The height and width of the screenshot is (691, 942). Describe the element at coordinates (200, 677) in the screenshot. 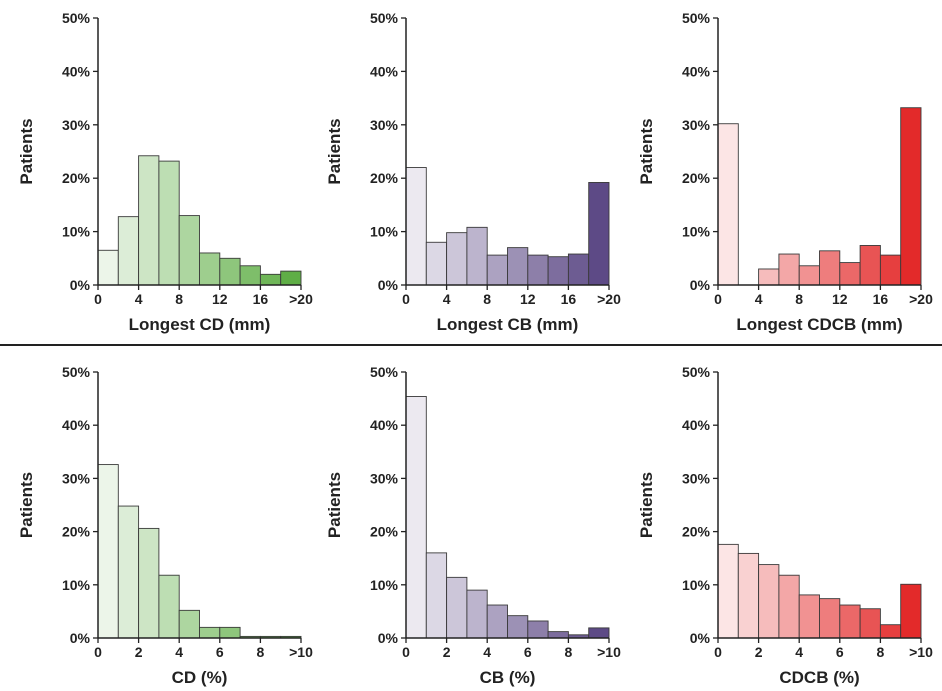

I see `x-axis-label: CD (%)` at that location.